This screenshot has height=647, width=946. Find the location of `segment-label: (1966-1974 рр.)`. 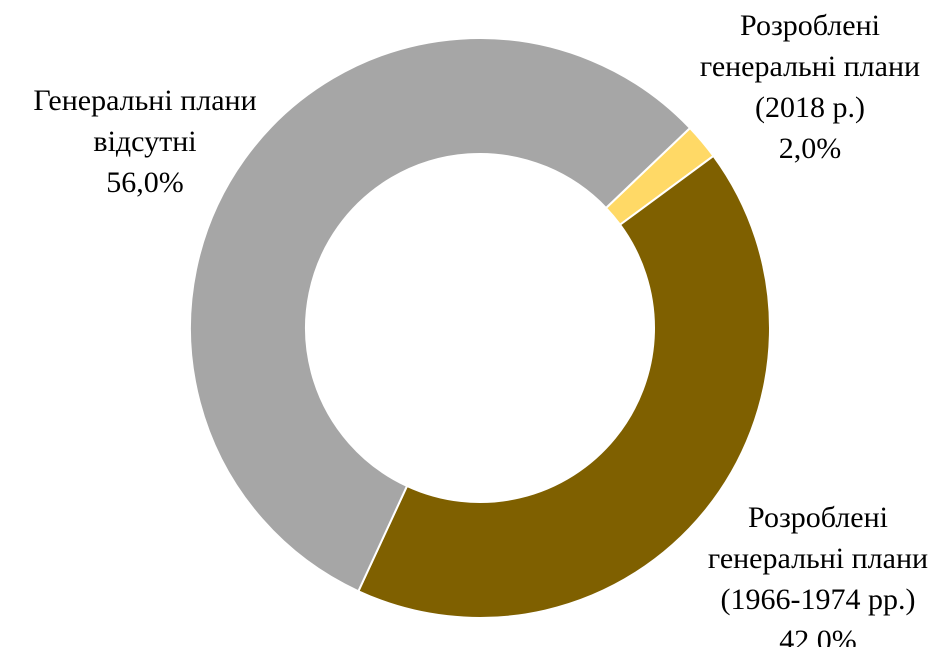

segment-label: (1966-1974 рр.) is located at coordinates (818, 599).